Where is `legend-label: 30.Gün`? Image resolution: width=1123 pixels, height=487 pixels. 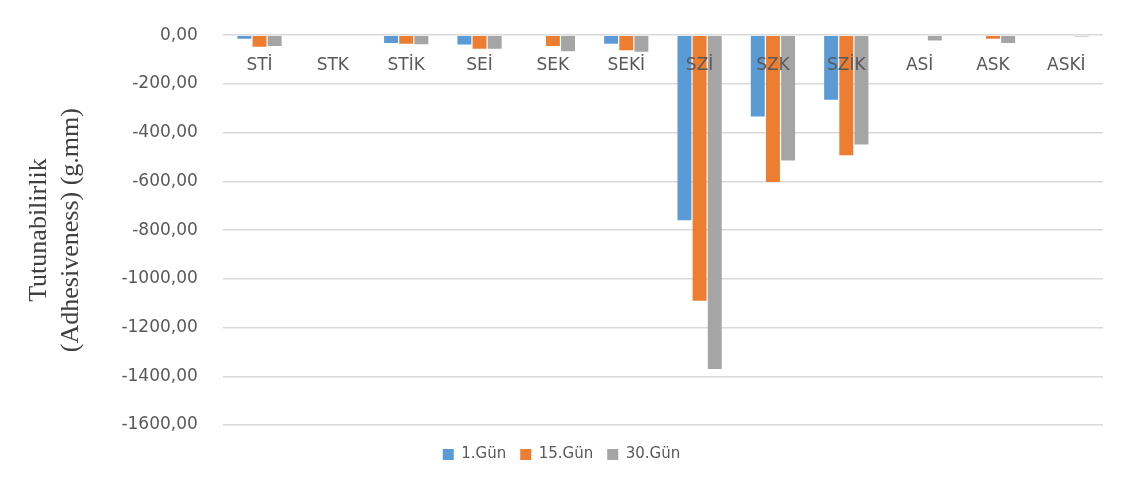 legend-label: 30.Gün is located at coordinates (653, 453).